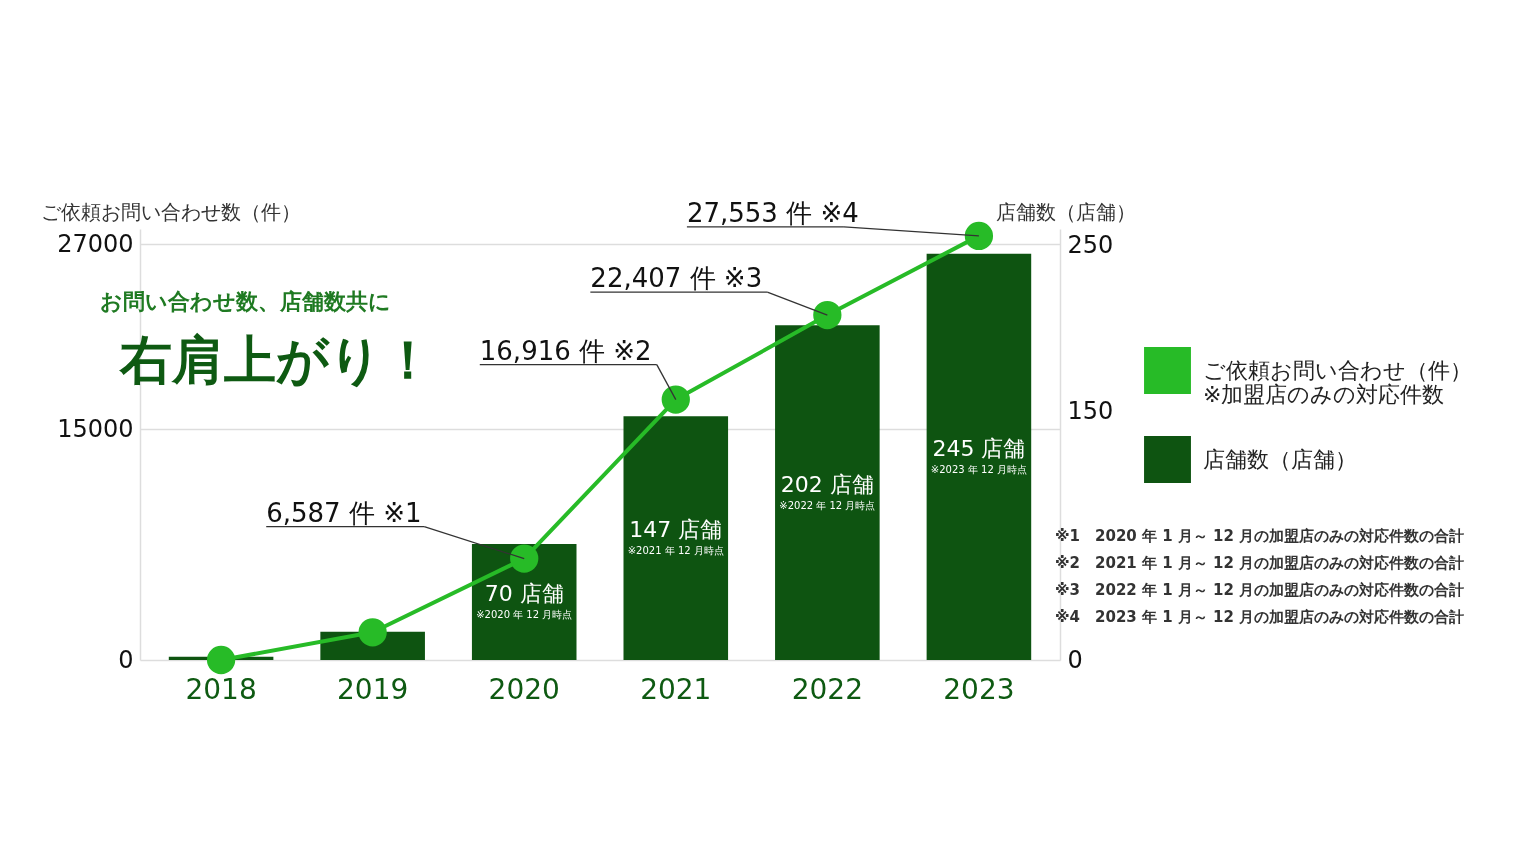  Describe the element at coordinates (978, 469) in the screenshot. I see `annotation: ※2023 年 12 月時点` at that location.